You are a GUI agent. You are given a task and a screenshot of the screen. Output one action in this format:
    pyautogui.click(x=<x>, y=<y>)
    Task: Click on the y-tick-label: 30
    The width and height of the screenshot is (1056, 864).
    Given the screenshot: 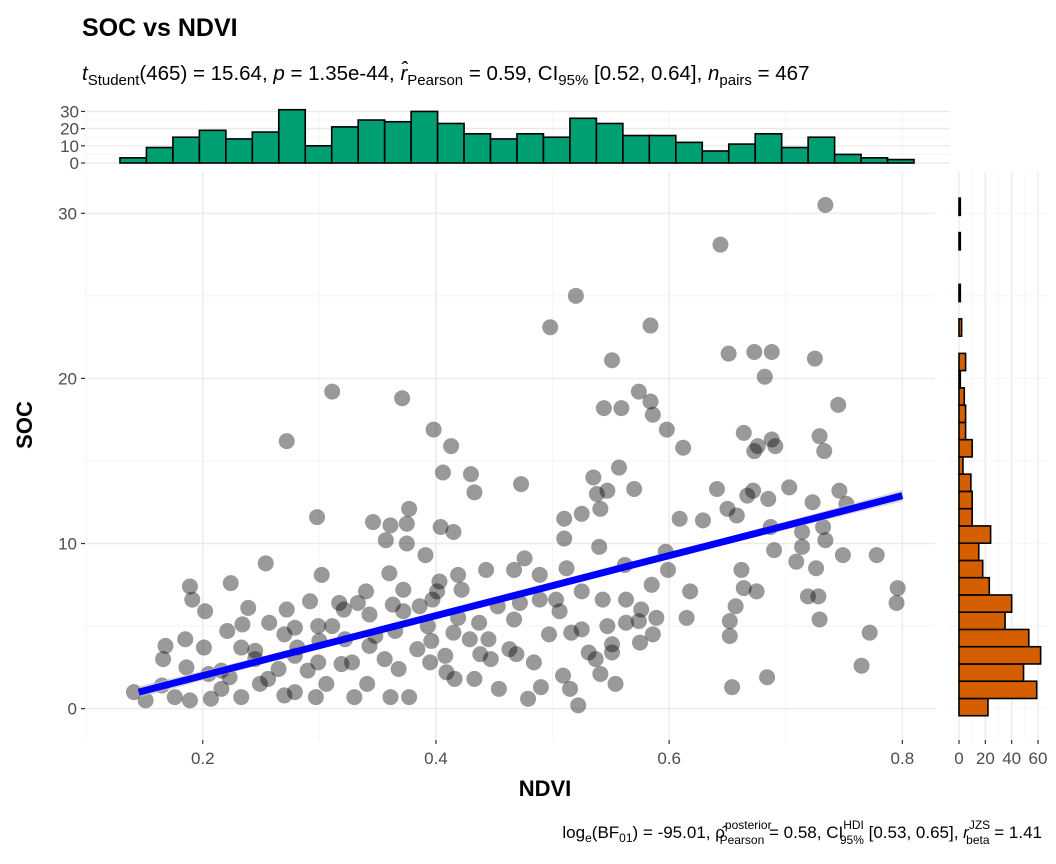 What is the action you would take?
    pyautogui.click(x=67, y=213)
    